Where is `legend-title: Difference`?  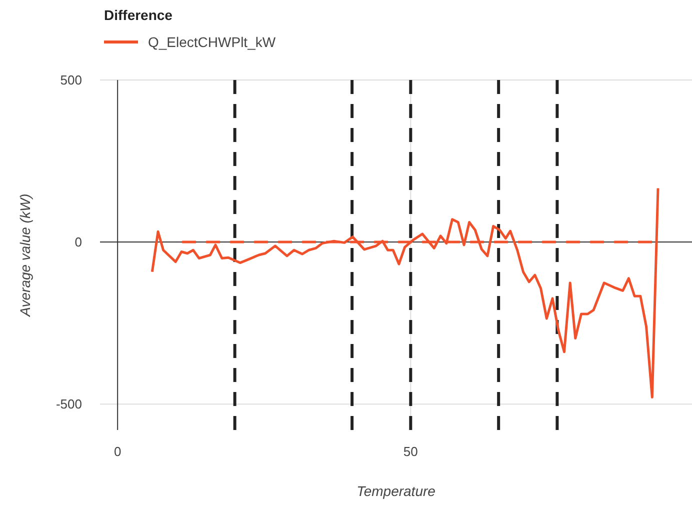
legend-title: Difference is located at coordinates (138, 15).